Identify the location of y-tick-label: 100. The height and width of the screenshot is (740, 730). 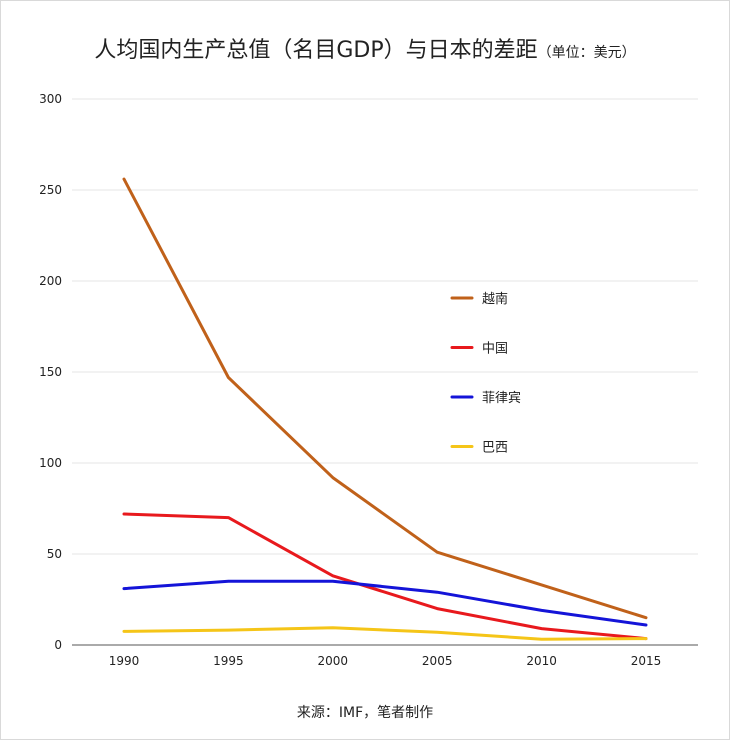
(50, 463).